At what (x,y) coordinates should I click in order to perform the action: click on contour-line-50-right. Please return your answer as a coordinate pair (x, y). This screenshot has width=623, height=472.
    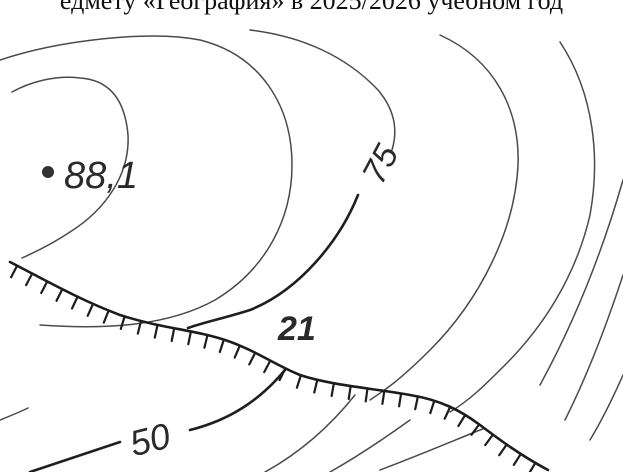
    Looking at the image, I should click on (237, 400).